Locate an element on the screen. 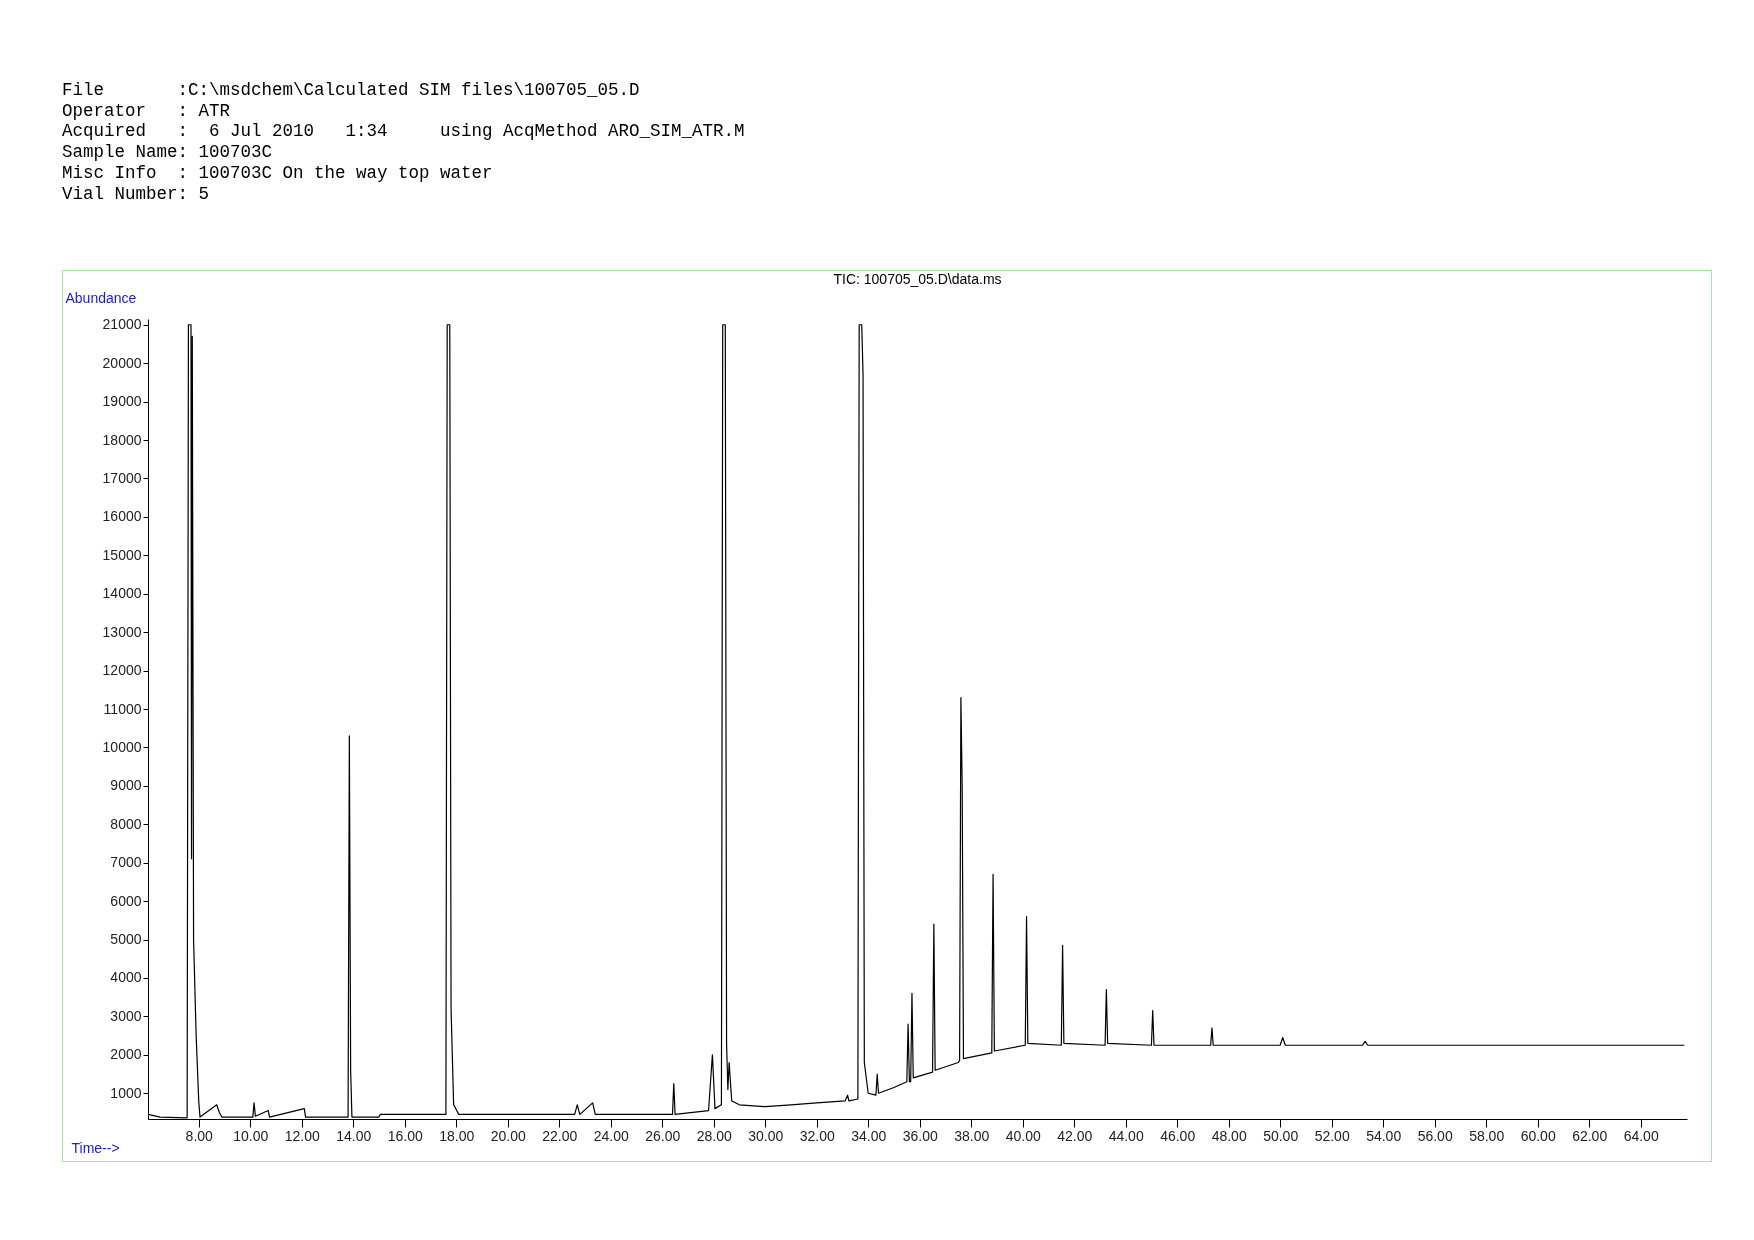 This screenshot has width=1754, height=1240. x-tick-label: 26.00 is located at coordinates (663, 1135).